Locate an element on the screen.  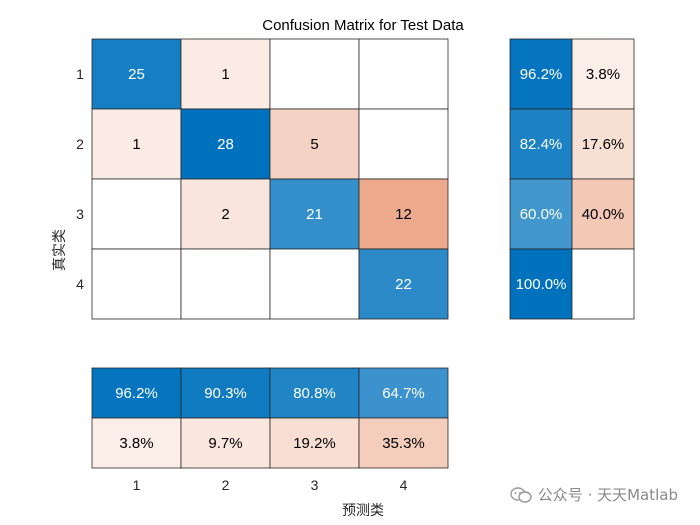
y-axis-label: 真实类 is located at coordinates (60, 250).